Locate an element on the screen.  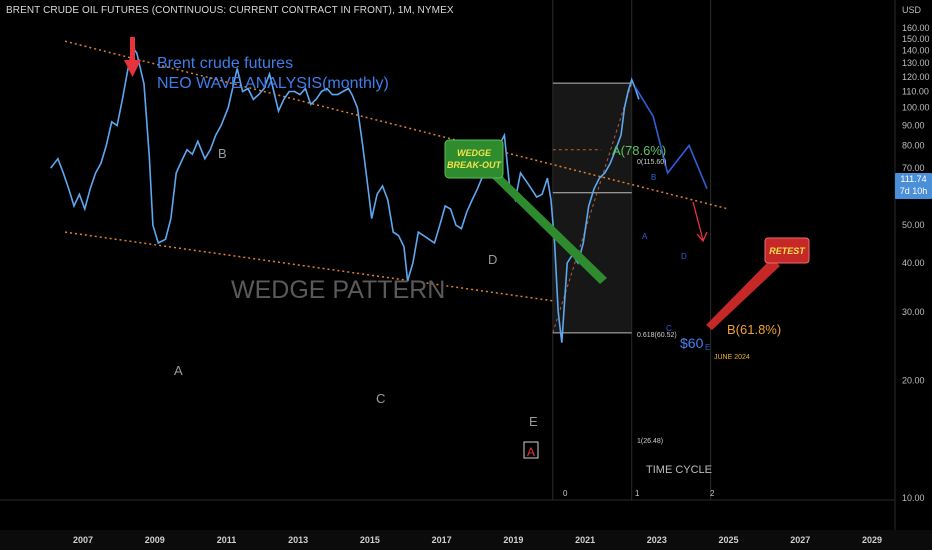
x-tick-label: 2017 is located at coordinates (442, 540).